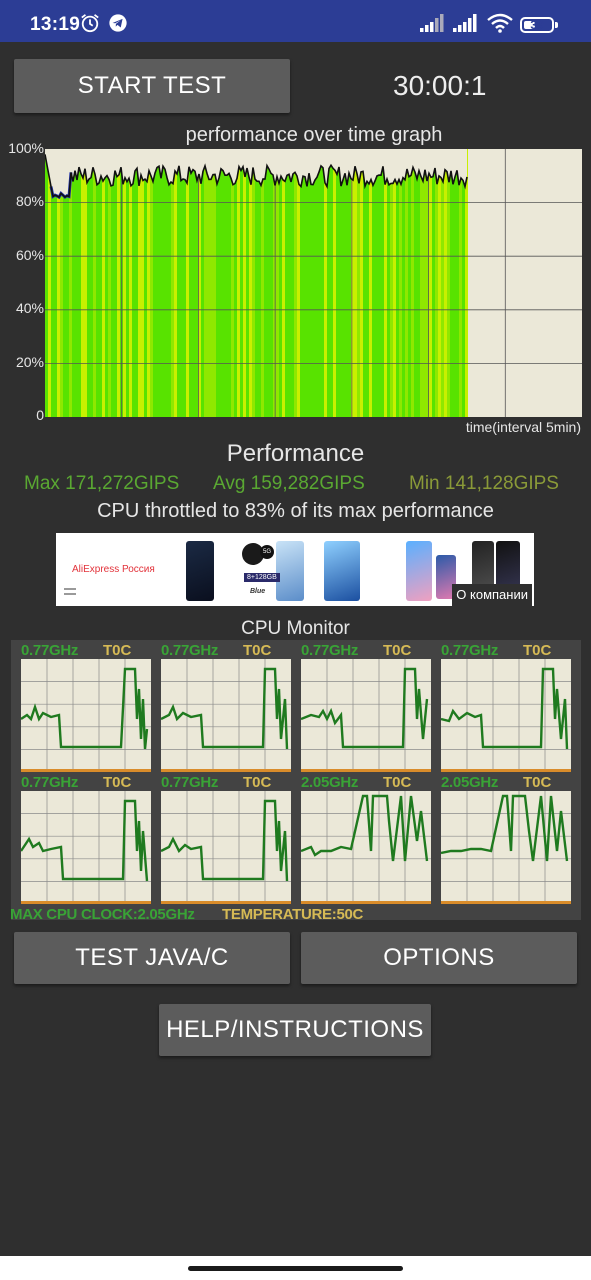 Image resolution: width=591 pixels, height=1280 pixels. What do you see at coordinates (152, 958) in the screenshot?
I see `test-java-c-button: TEST JAVA/C` at bounding box center [152, 958].